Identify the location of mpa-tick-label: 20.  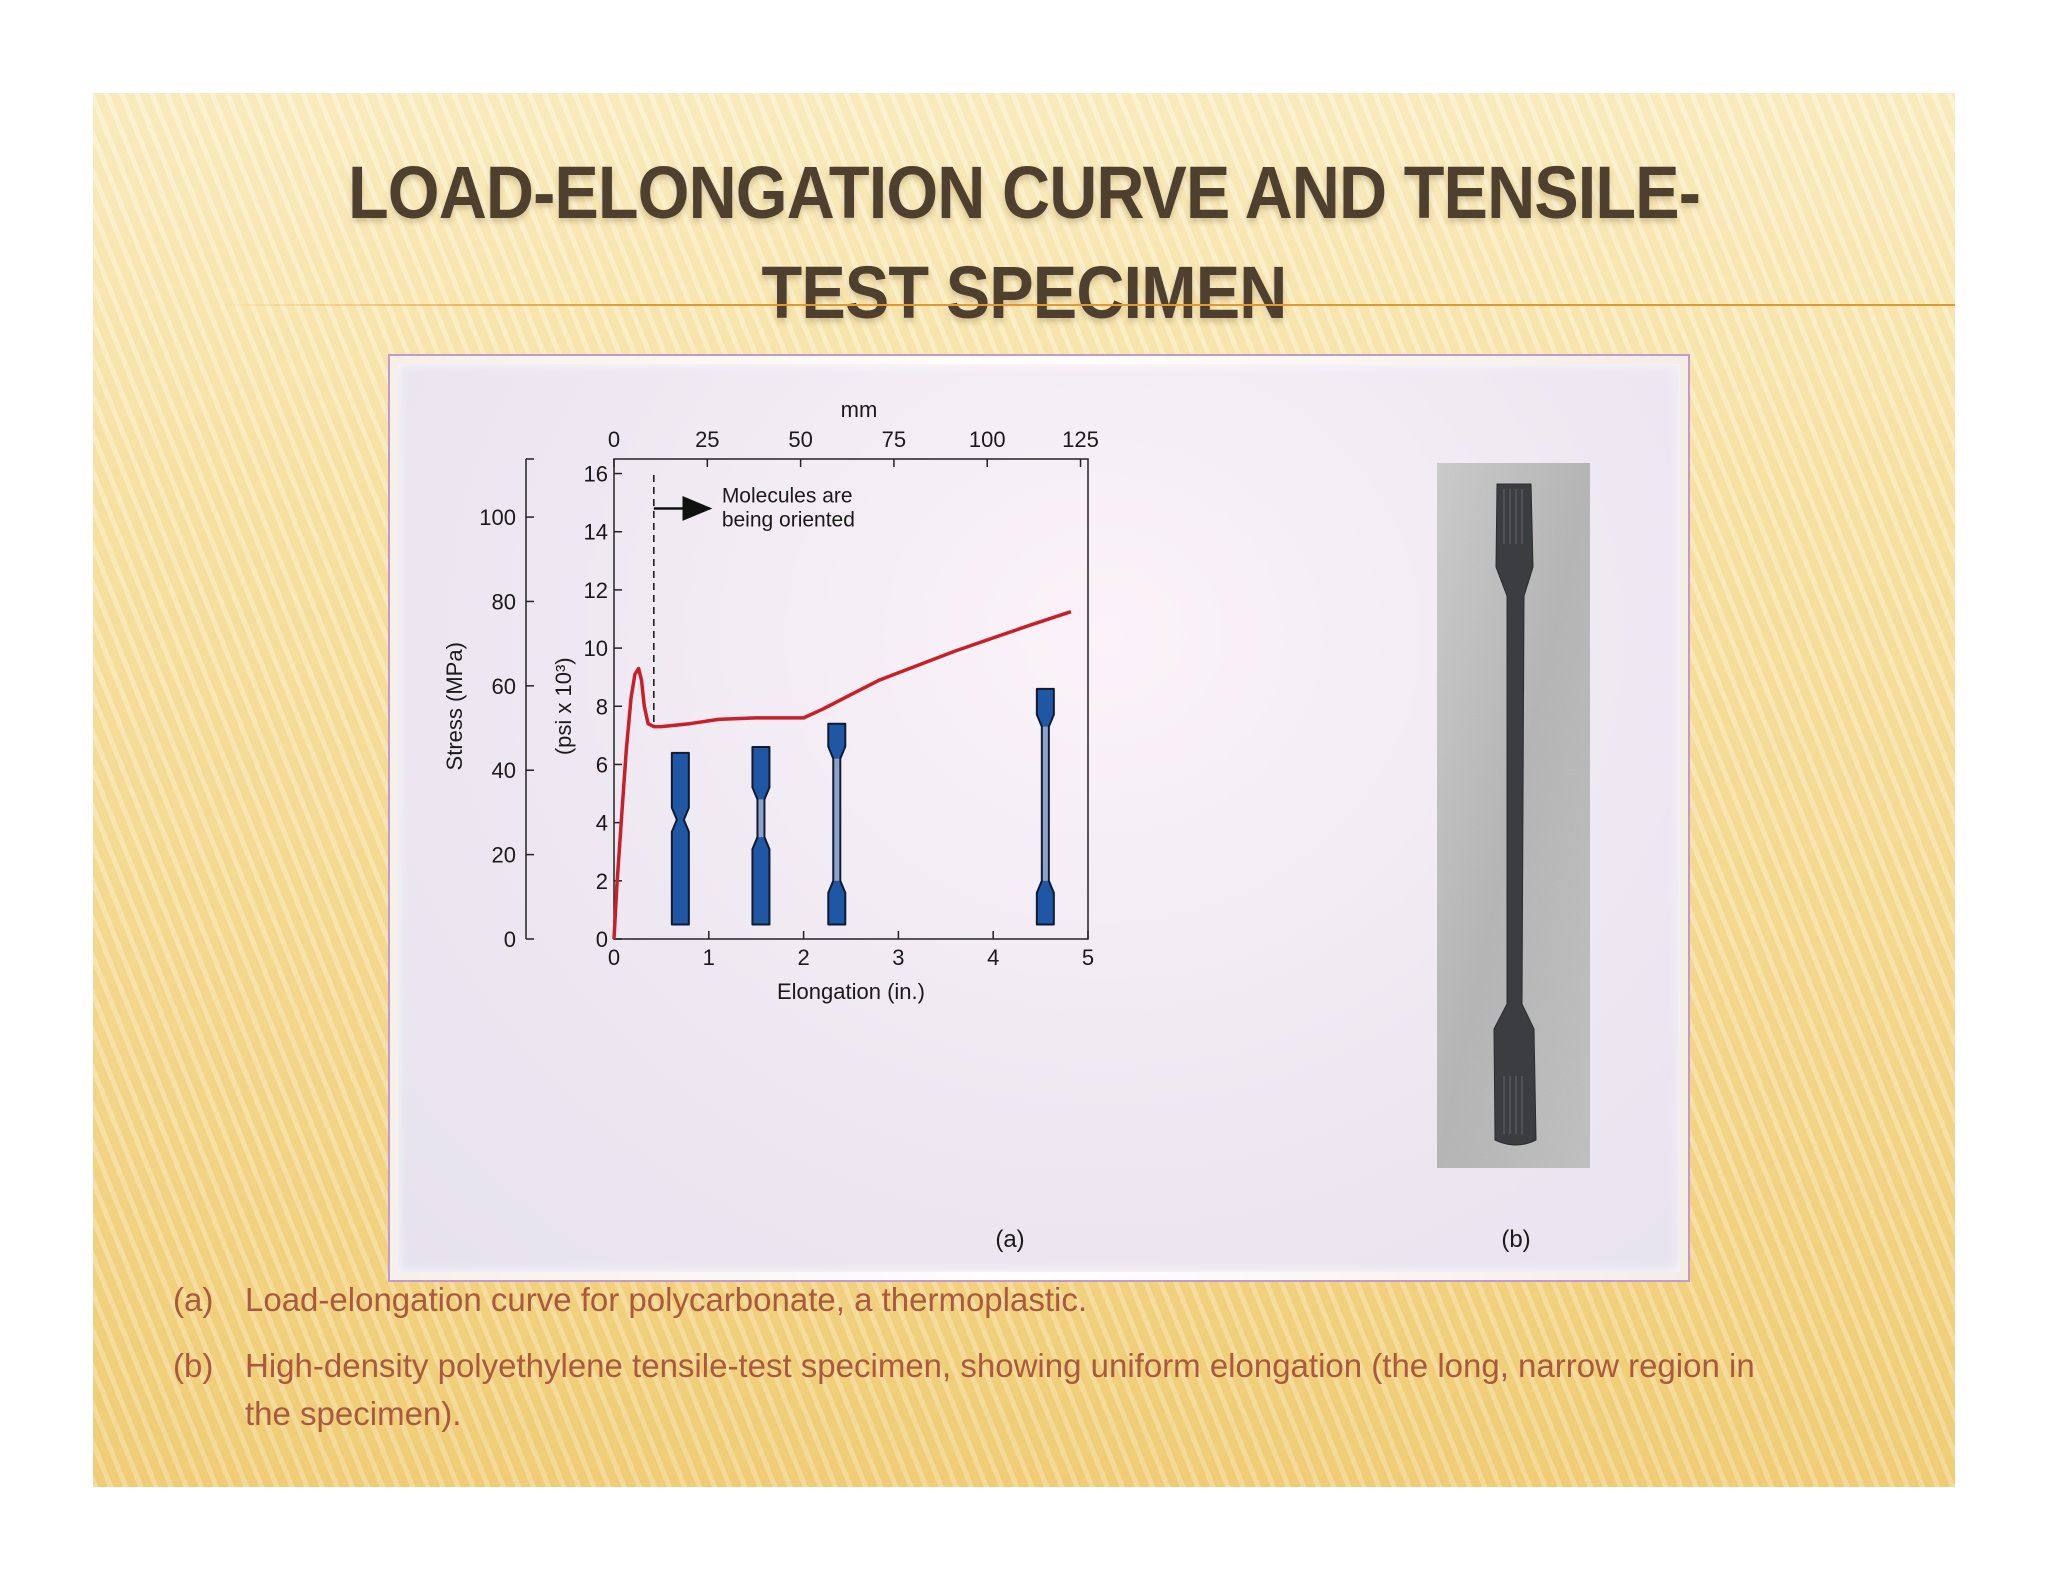
(504, 855).